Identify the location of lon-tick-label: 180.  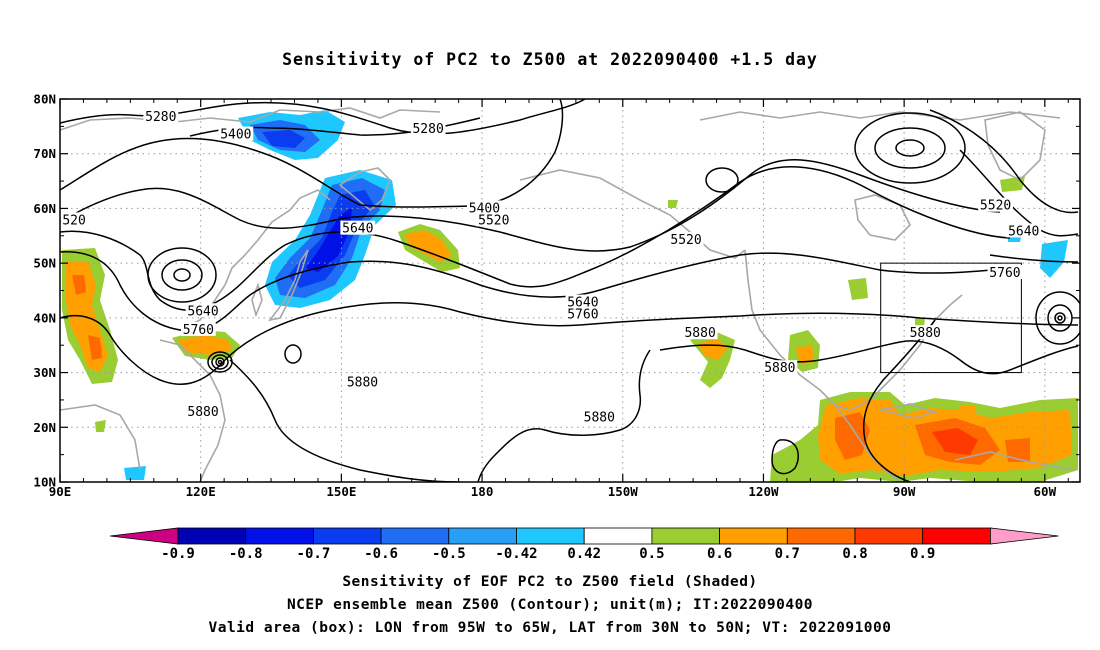
(482, 491).